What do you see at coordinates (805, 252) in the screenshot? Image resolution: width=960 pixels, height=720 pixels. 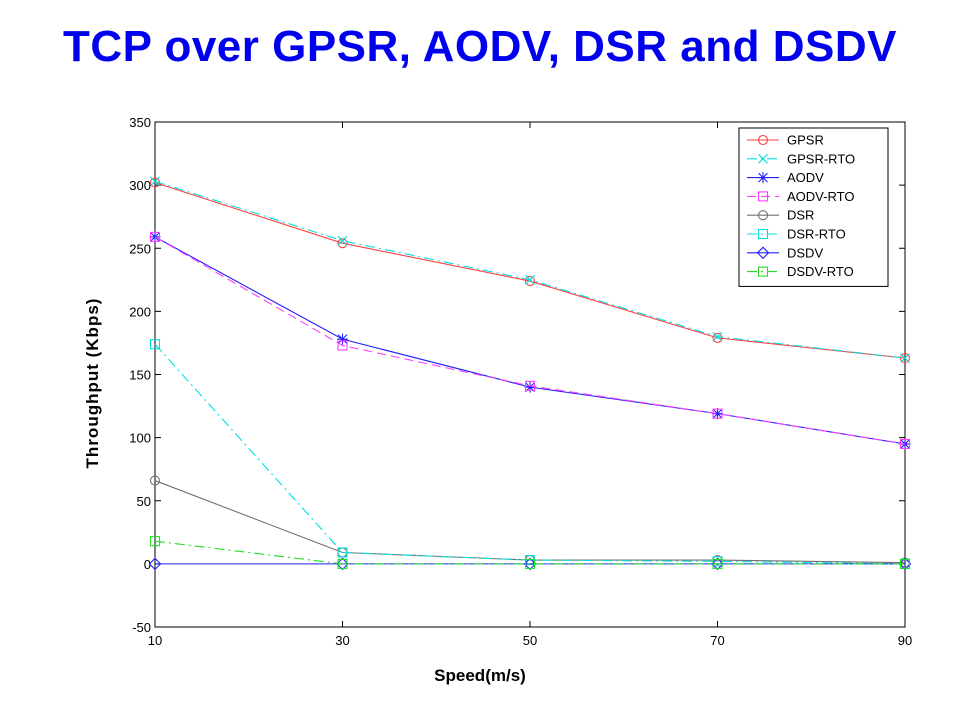 I see `legend-label: DSDV` at bounding box center [805, 252].